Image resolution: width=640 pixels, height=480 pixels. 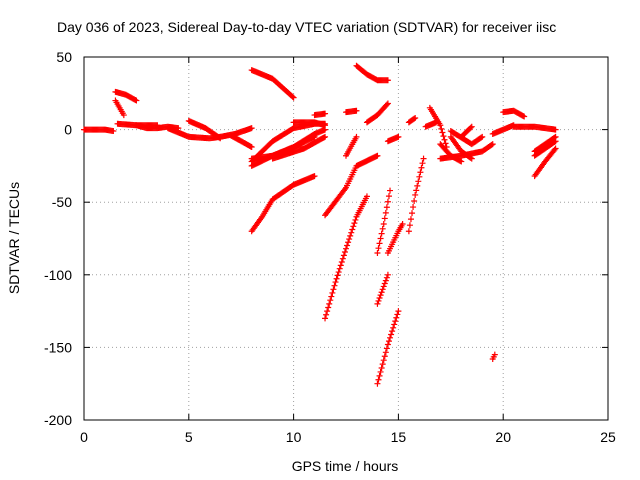 What do you see at coordinates (294, 437) in the screenshot?
I see `x-tick-label: 10` at bounding box center [294, 437].